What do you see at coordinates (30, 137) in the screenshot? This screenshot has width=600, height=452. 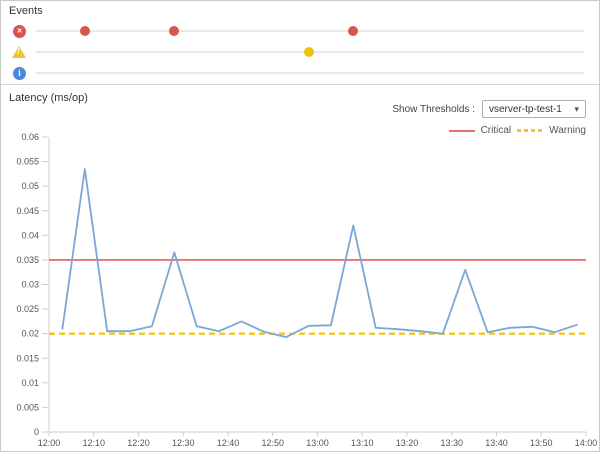 I see `y-tick-label: 0.06` at bounding box center [30, 137].